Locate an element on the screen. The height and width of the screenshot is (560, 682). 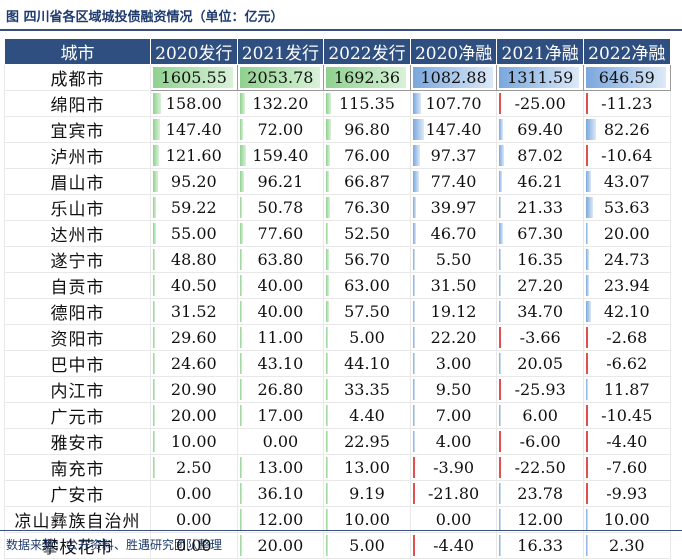
cell-value: 11.87 is located at coordinates (626, 389).